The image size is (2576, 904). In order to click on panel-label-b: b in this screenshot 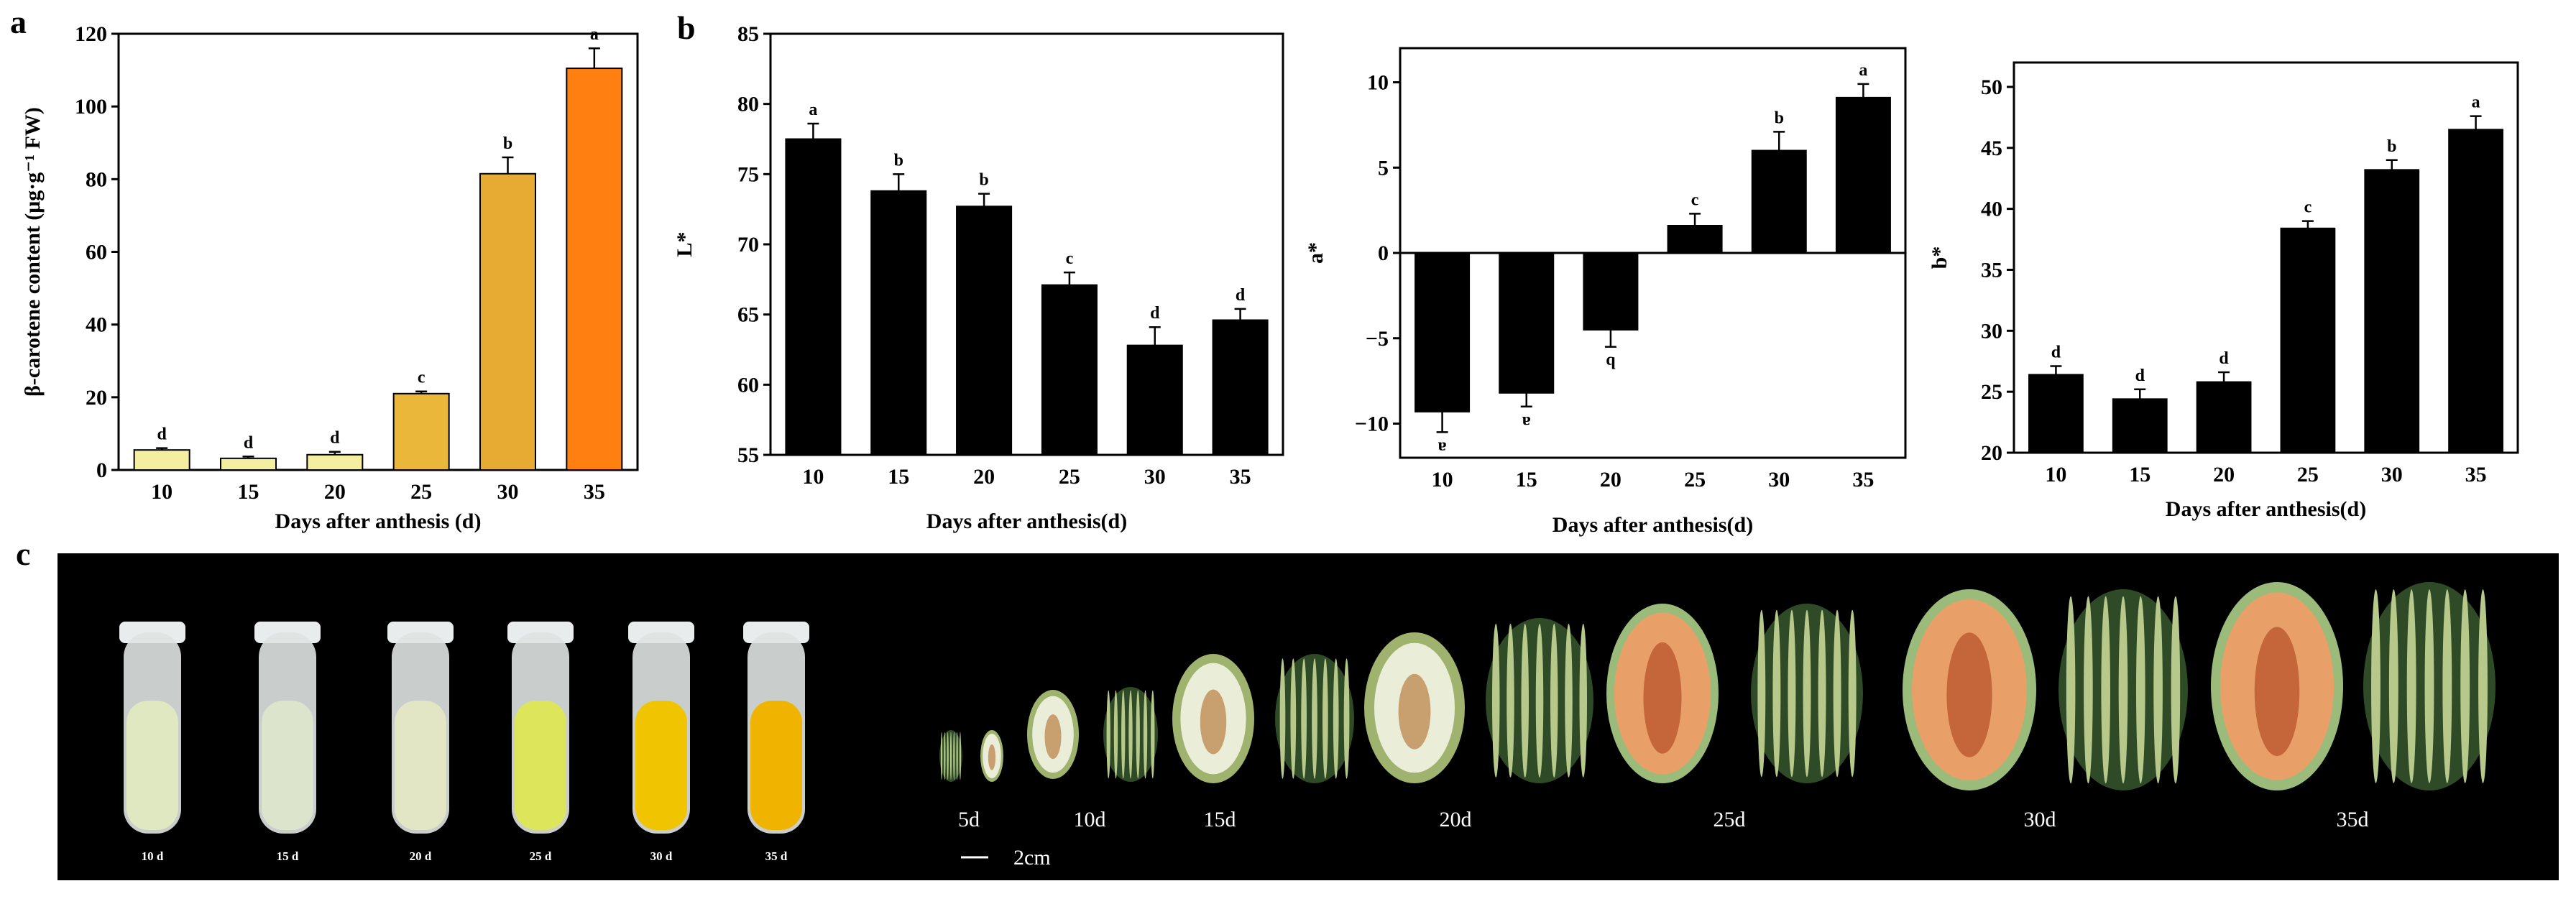, I will do `click(686, 27)`.